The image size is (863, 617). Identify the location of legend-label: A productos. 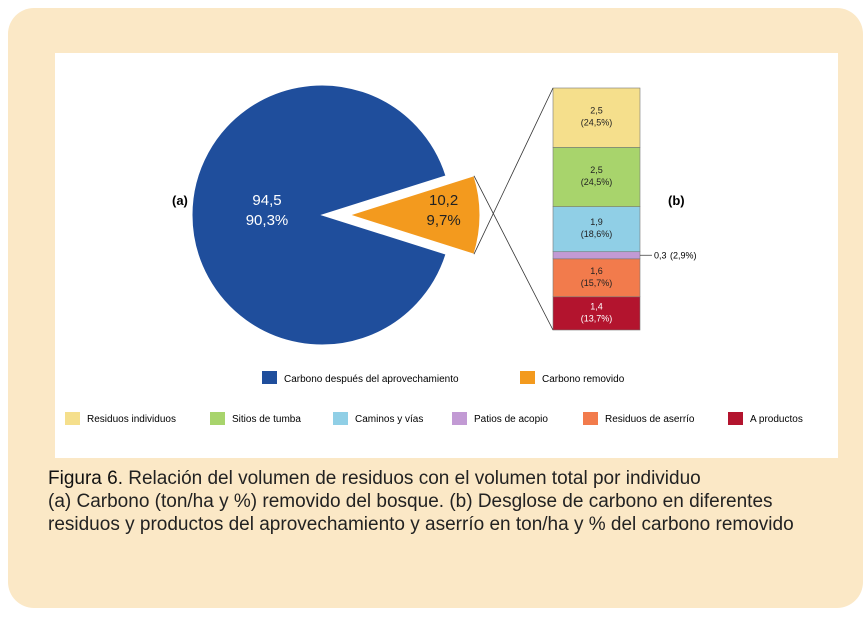
(776, 419).